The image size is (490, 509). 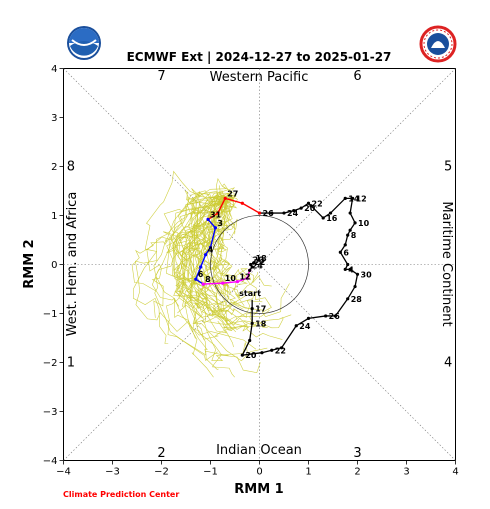 What do you see at coordinates (258, 489) in the screenshot?
I see `x-axis-label: RMM 1` at bounding box center [258, 489].